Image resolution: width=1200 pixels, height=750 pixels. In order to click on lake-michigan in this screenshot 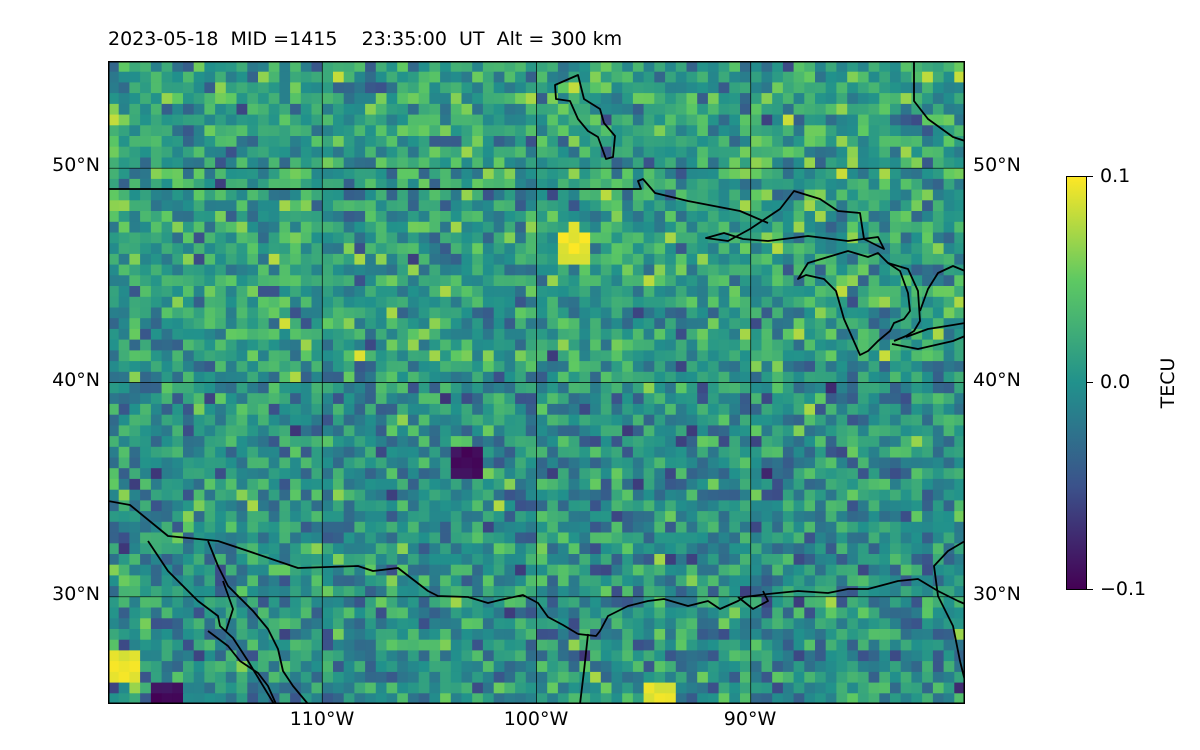, I will do `click(854, 303)`.